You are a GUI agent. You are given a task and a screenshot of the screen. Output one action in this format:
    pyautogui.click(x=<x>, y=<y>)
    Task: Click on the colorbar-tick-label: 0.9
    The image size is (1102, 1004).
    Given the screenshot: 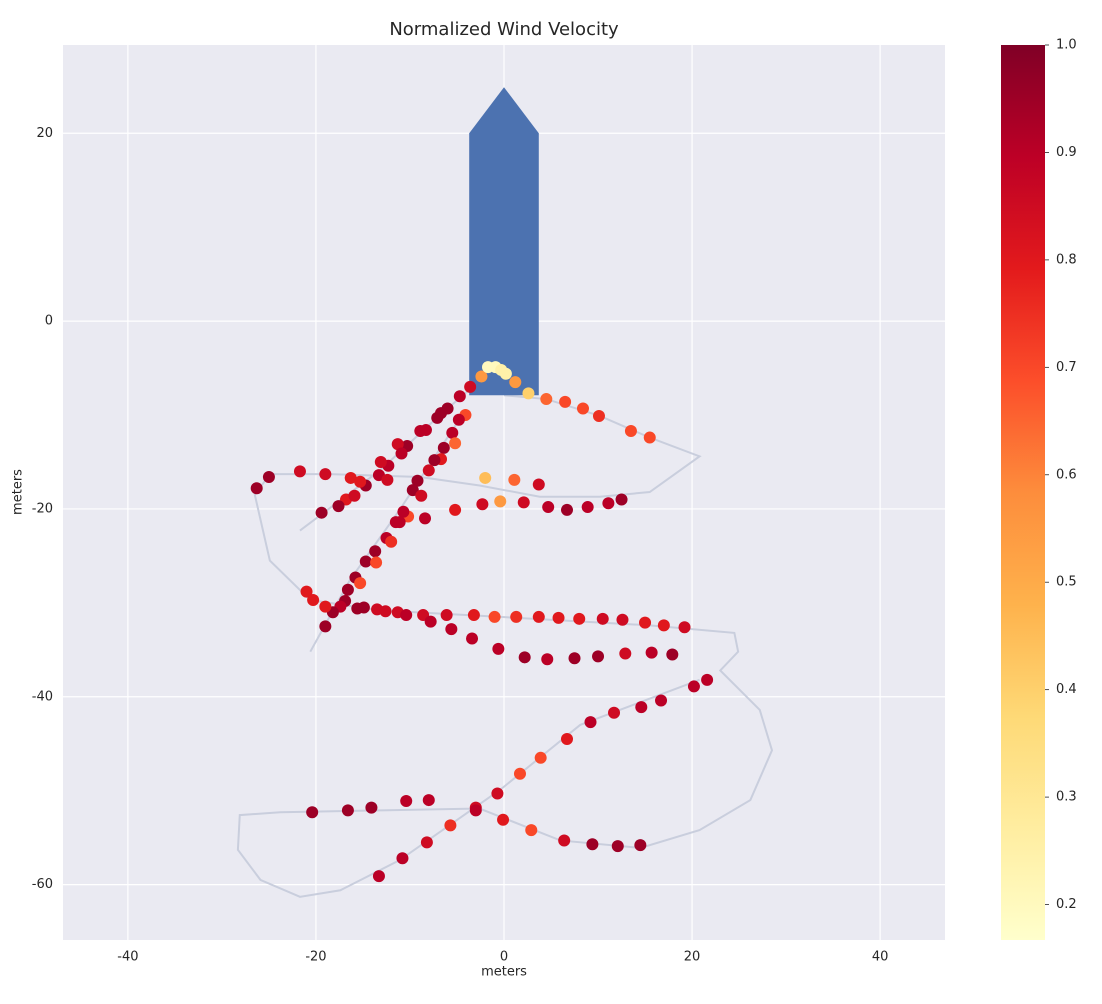 What is the action you would take?
    pyautogui.click(x=1066, y=152)
    